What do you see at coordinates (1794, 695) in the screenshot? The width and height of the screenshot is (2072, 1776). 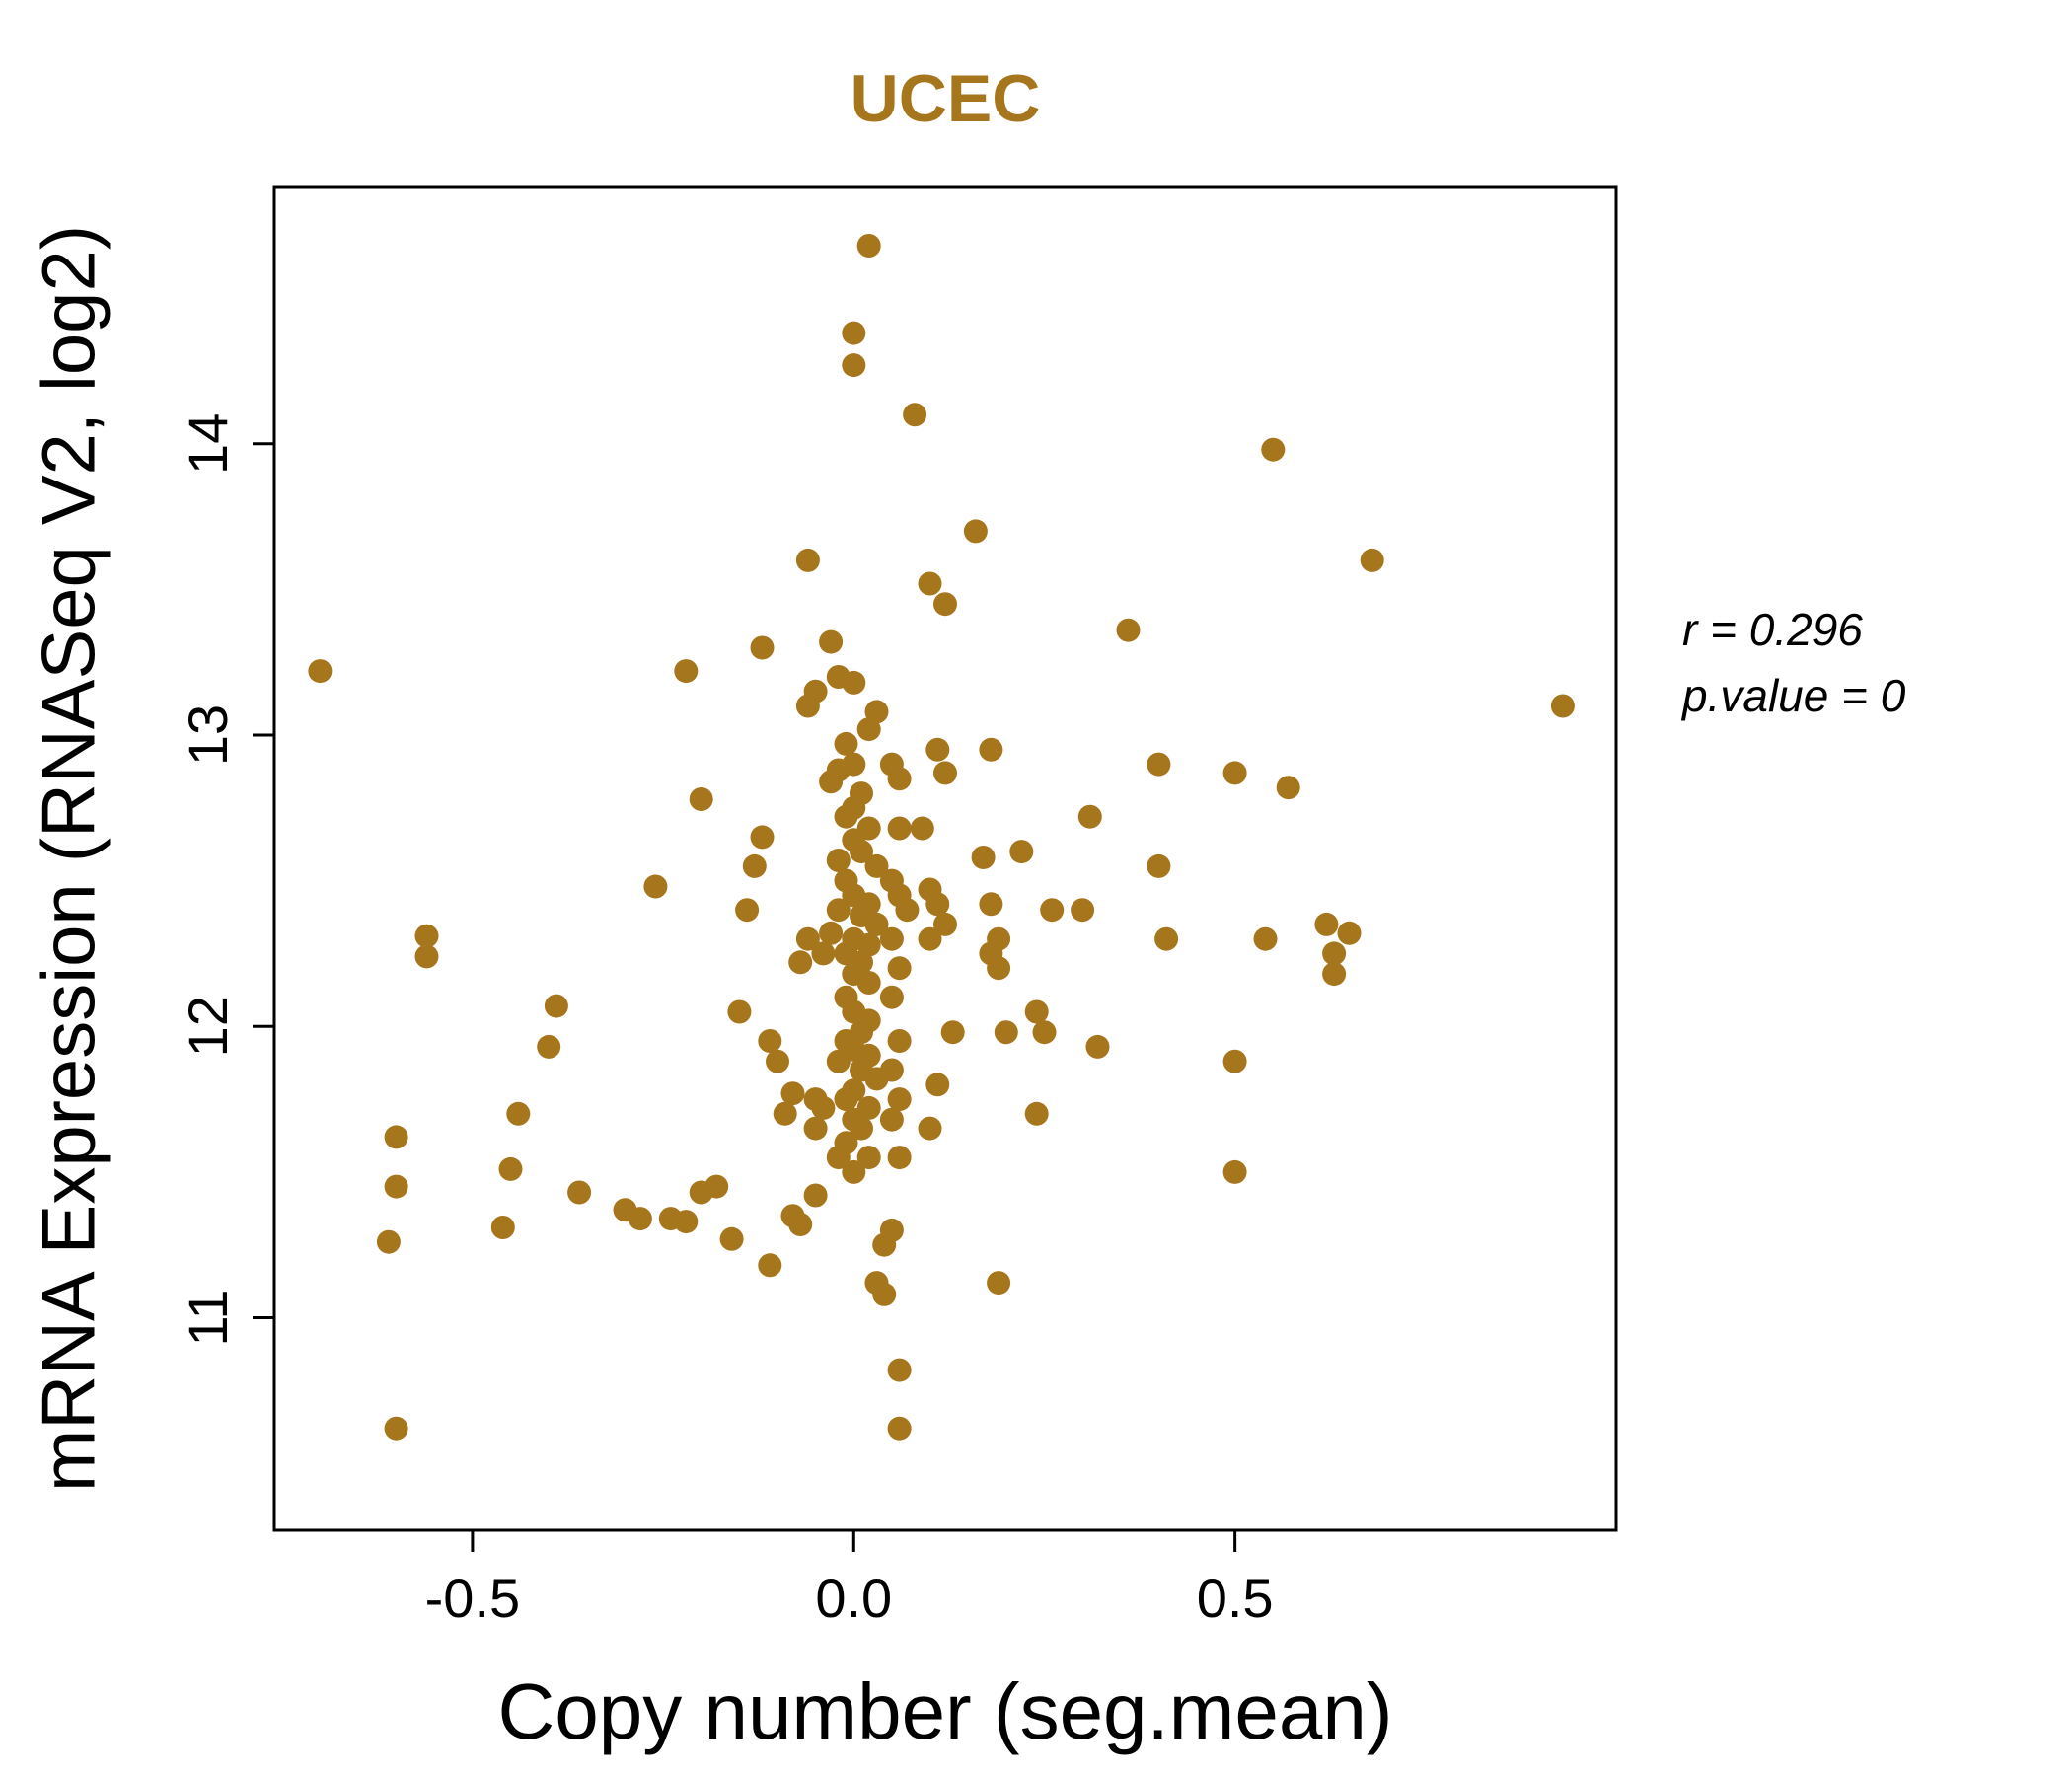 I see `p-value-text: p.value = 0` at bounding box center [1794, 695].